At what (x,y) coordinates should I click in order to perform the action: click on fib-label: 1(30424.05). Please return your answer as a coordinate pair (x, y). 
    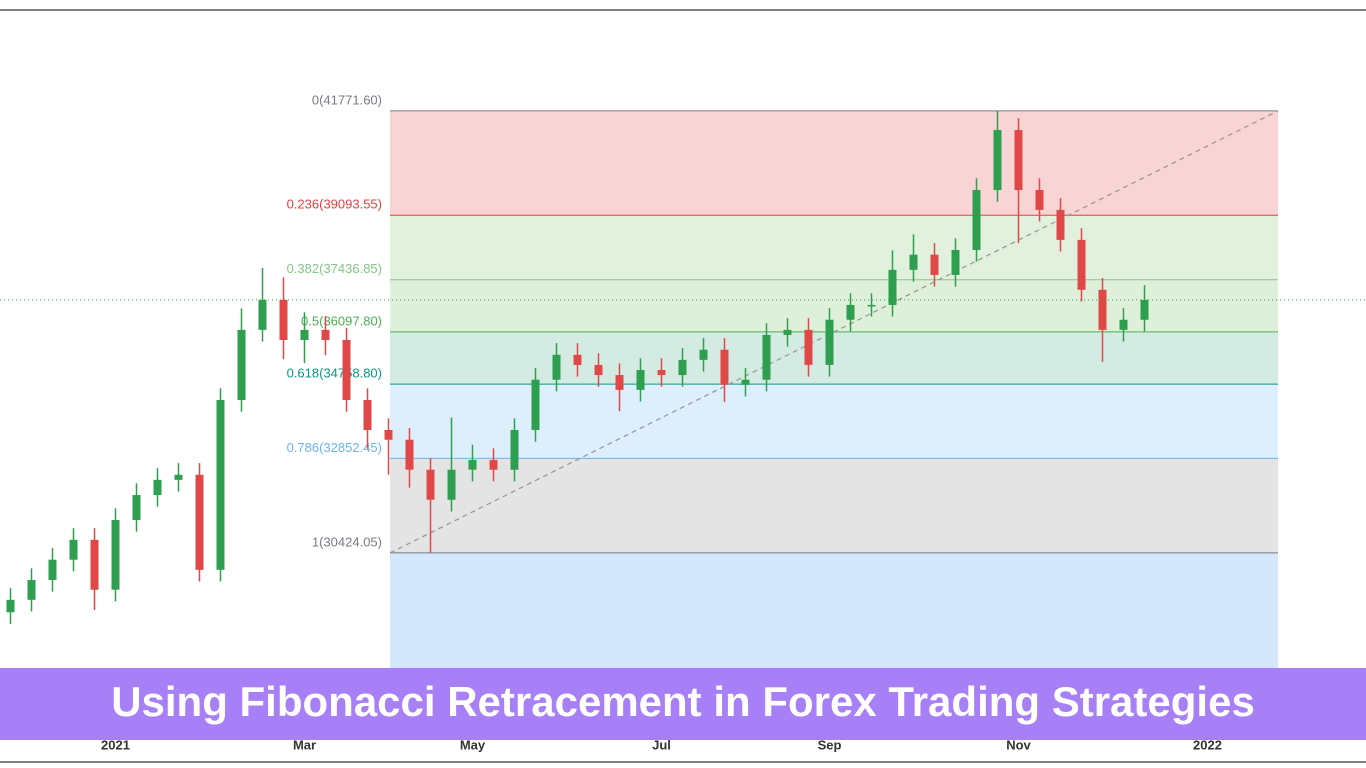
    Looking at the image, I should click on (347, 541).